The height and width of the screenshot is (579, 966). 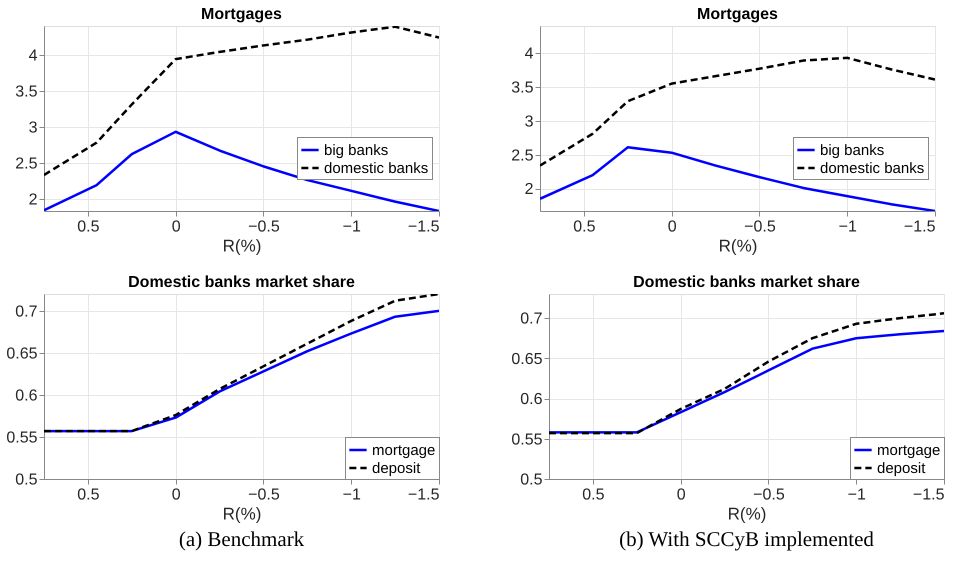 What do you see at coordinates (746, 539) in the screenshot?
I see `text: (b) With SCCyB implemented` at bounding box center [746, 539].